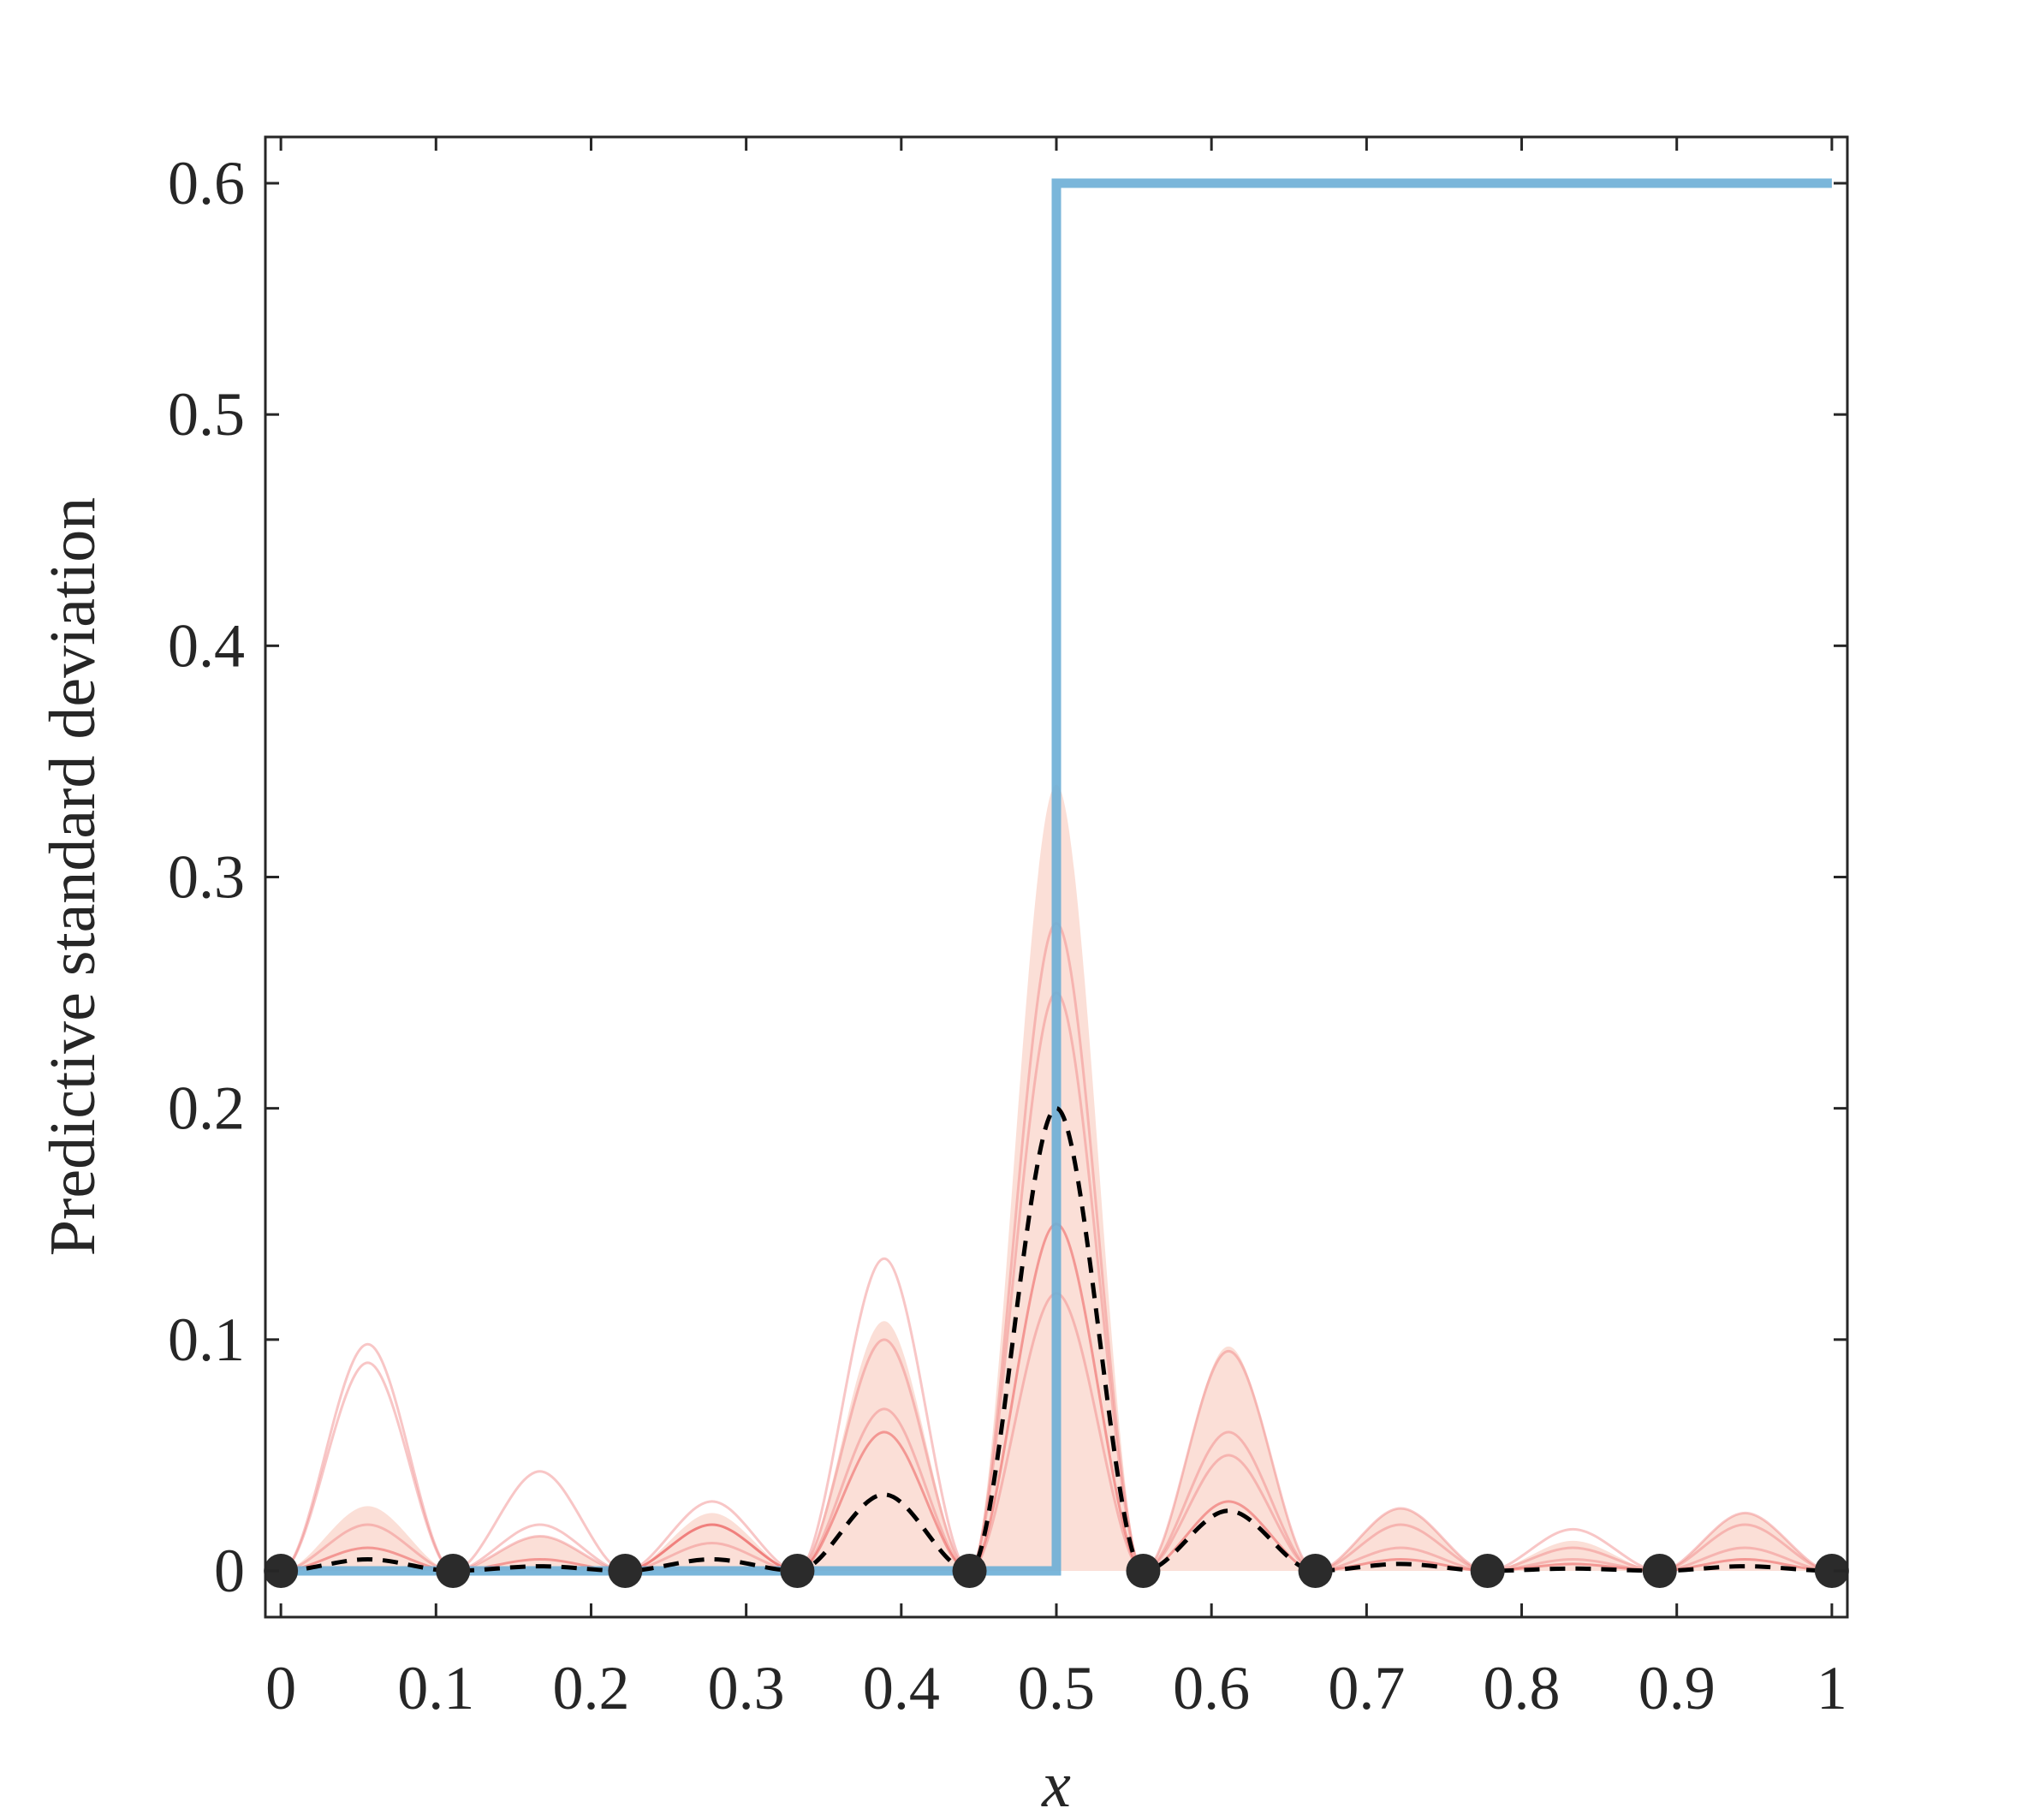 This screenshot has width=2022, height=1820. What do you see at coordinates (206, 878) in the screenshot?
I see `y-tick-label: 0.3` at bounding box center [206, 878].